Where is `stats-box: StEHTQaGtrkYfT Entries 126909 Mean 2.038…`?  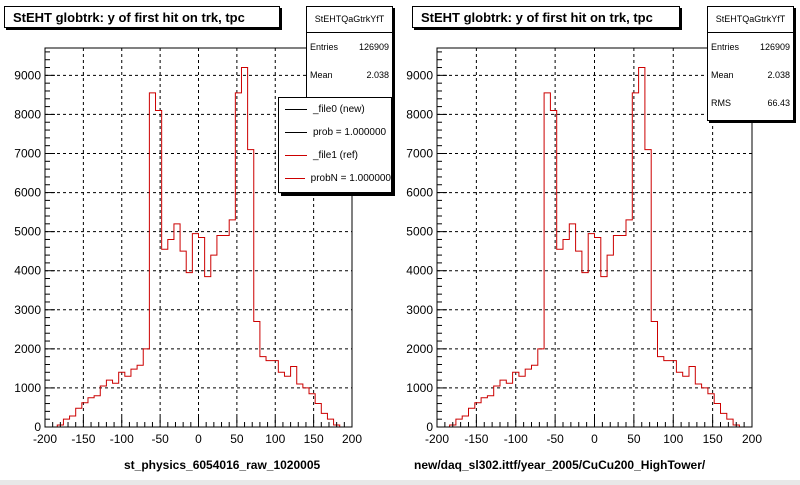 stats-box: StEHTQaGtrkYfT Entries 126909 Mean 2.038… is located at coordinates (750, 63).